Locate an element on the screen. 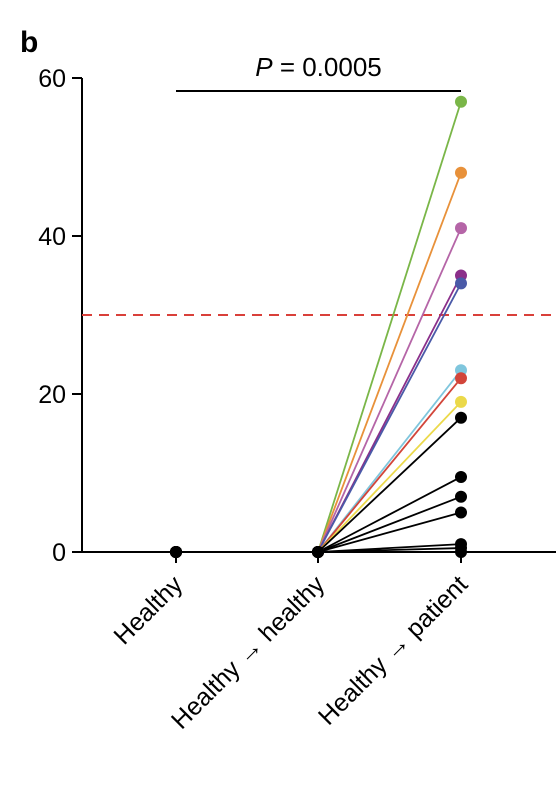 This screenshot has height=790, width=560. x-tick-label-0: Healthy is located at coordinates (149, 610).